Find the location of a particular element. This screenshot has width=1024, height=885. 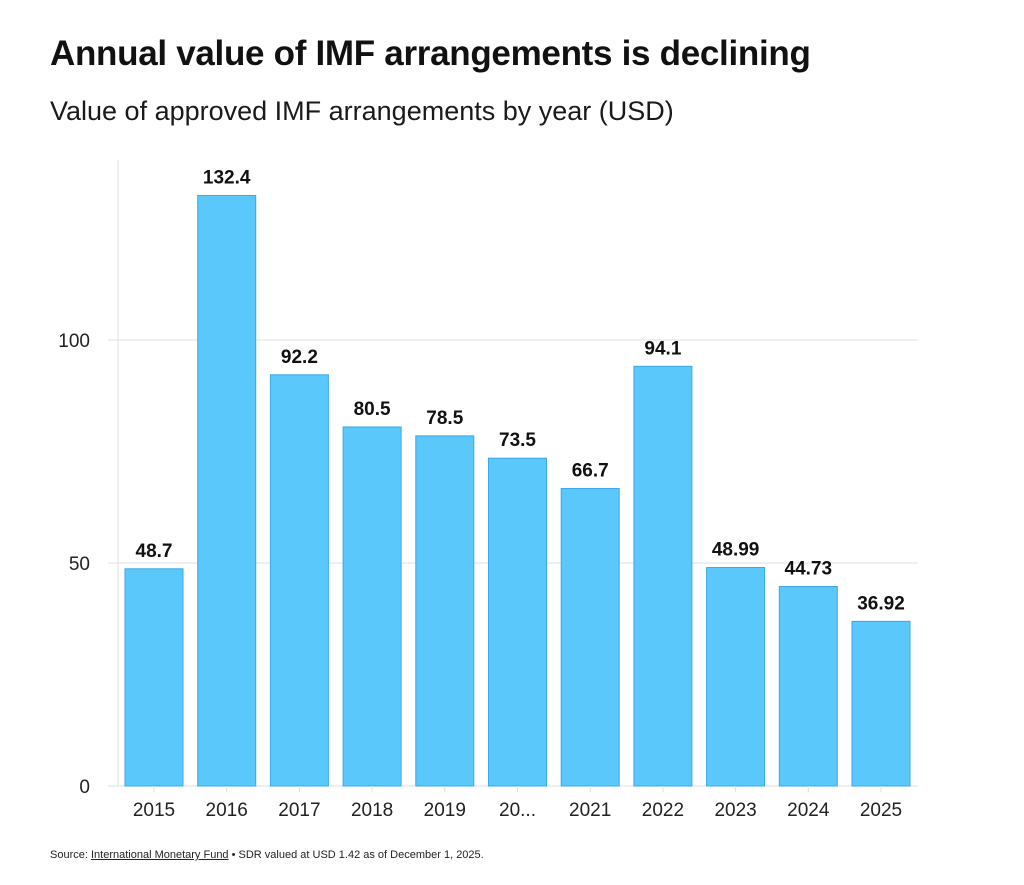

y-tick-label: 50 is located at coordinates (79, 564).